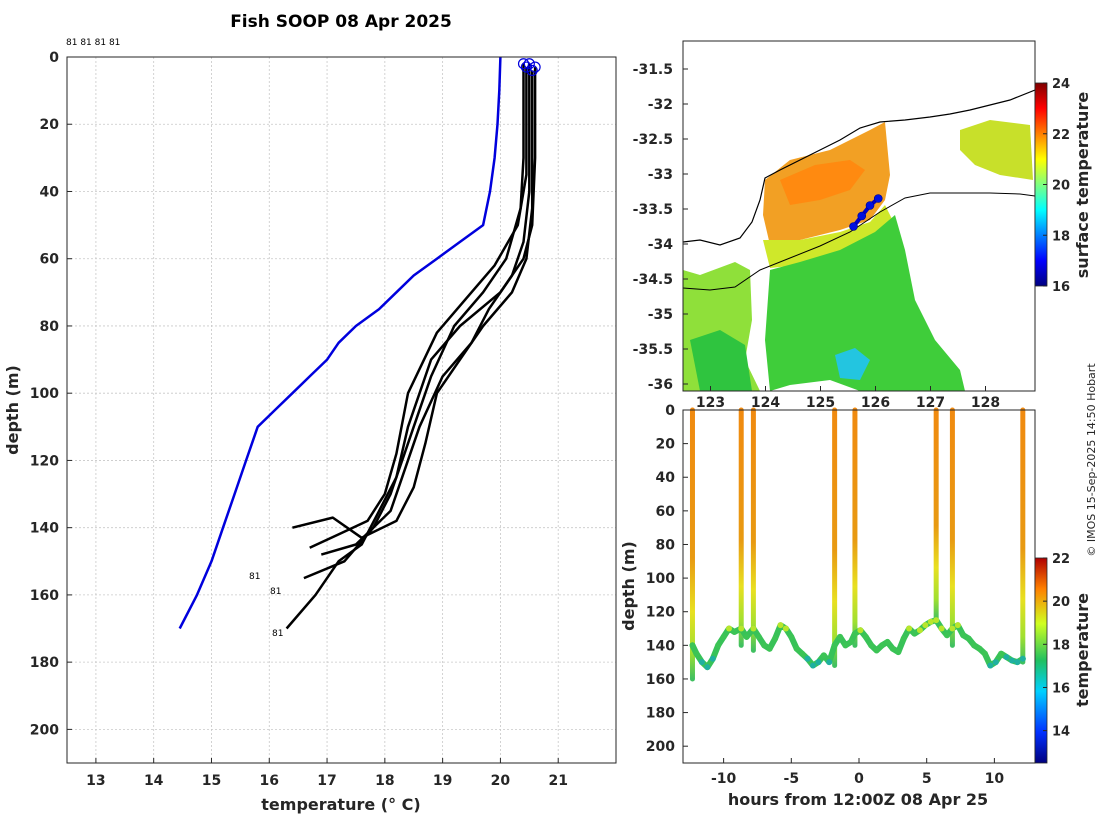  I want to click on section-y-tick-label: 160, so click(660, 680).